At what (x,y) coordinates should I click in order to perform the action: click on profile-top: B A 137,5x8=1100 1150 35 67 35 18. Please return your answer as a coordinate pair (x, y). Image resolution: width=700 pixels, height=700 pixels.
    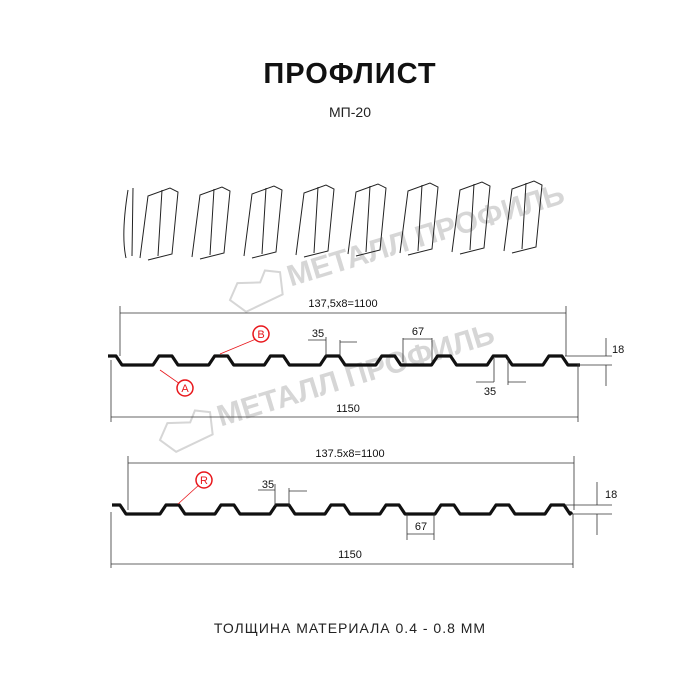
    Looking at the image, I should click on (366, 360).